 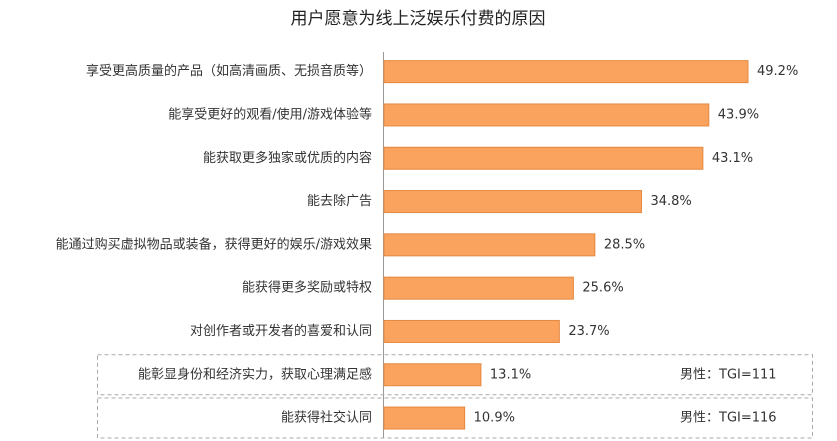 What do you see at coordinates (624, 244) in the screenshot?
I see `value-label: 28.5%` at bounding box center [624, 244].